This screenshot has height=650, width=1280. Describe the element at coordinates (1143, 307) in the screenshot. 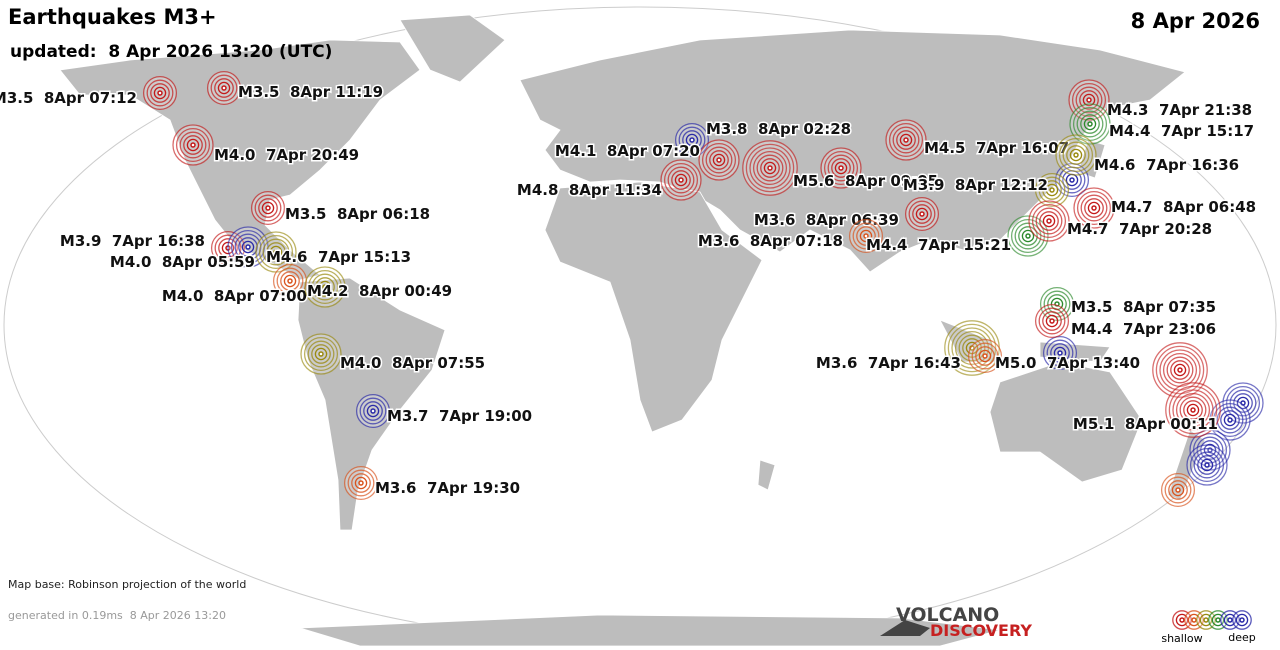

I see `quake-label: M3.5 8Apr 07:35` at that location.